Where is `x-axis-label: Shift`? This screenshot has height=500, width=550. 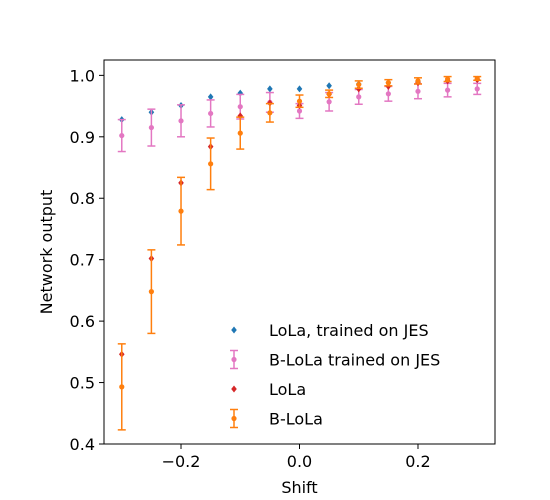 x-axis-label: Shift is located at coordinates (299, 487).